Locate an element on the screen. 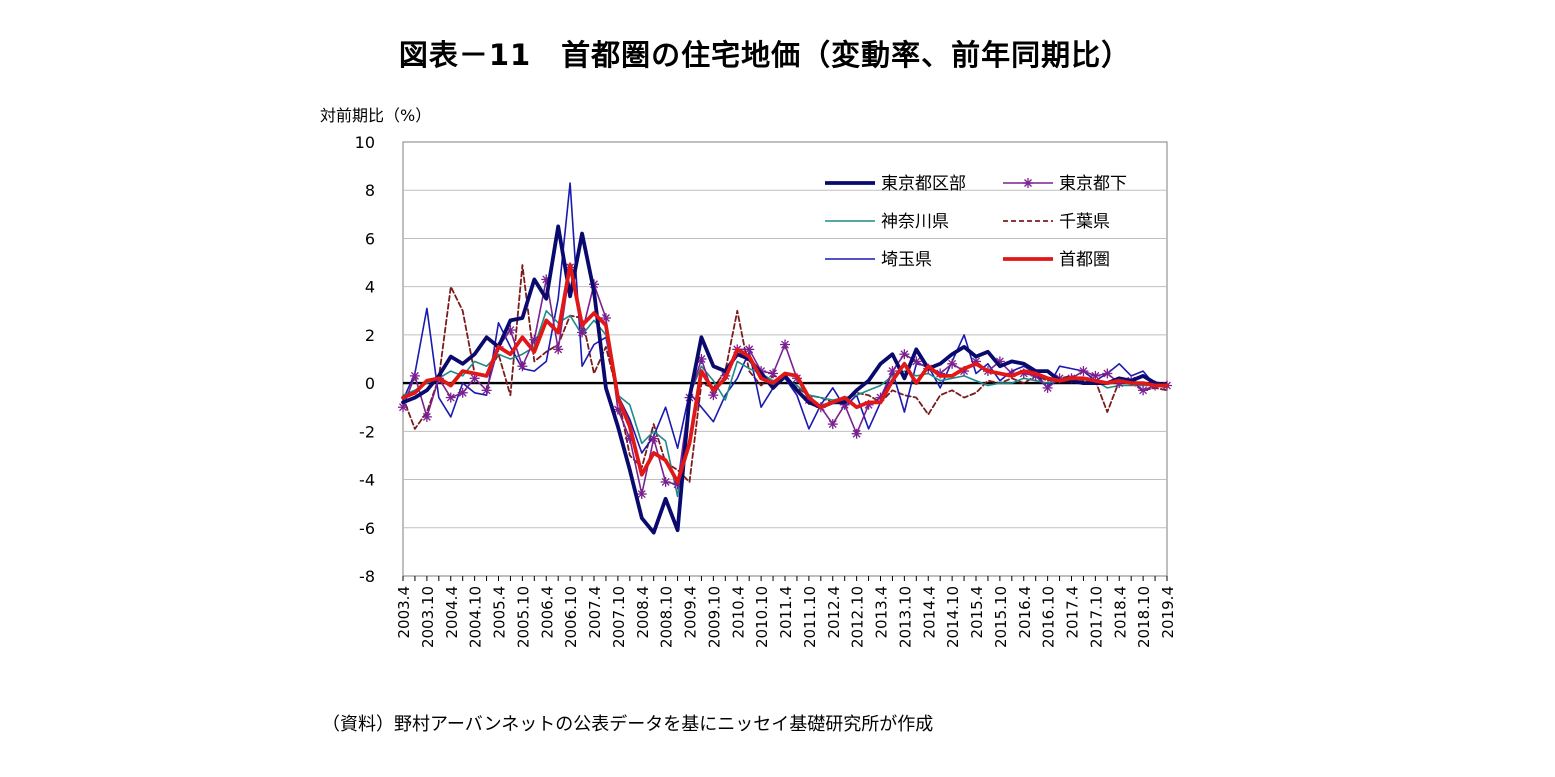 This screenshot has width=1555, height=777. x-tick-label: 2015.10 is located at coordinates (1001, 617).